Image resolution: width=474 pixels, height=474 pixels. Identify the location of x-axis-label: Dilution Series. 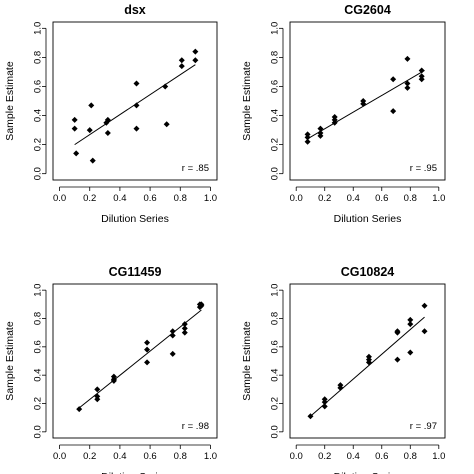
(135, 219).